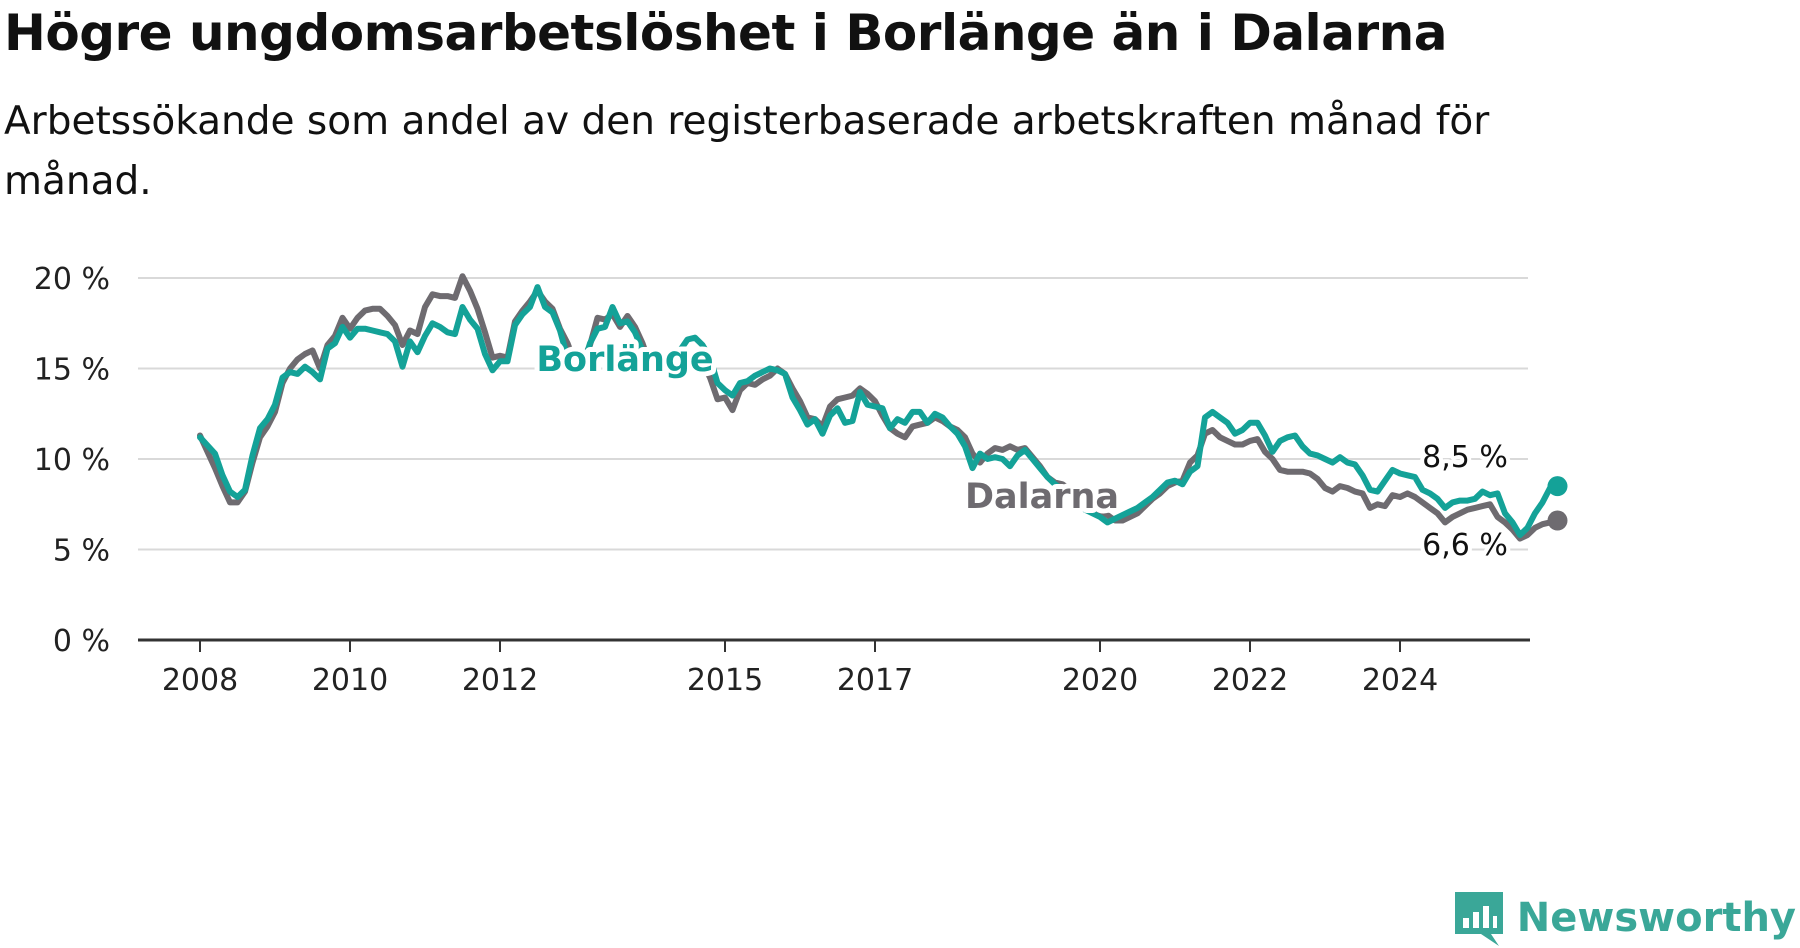  Describe the element at coordinates (1250, 680) in the screenshot. I see `x-tick-label: 2022` at that location.